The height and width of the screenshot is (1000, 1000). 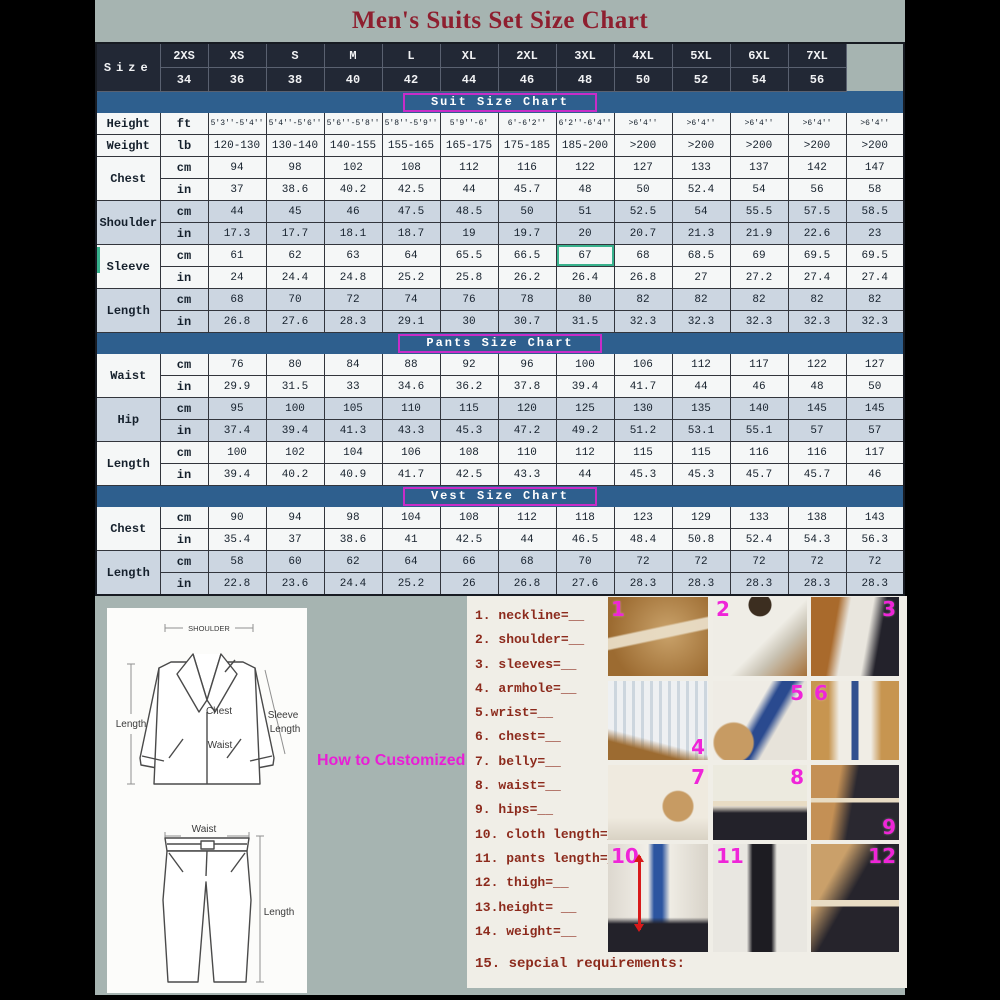 I want to click on size-value-cell: 54.3, so click(x=817, y=539).